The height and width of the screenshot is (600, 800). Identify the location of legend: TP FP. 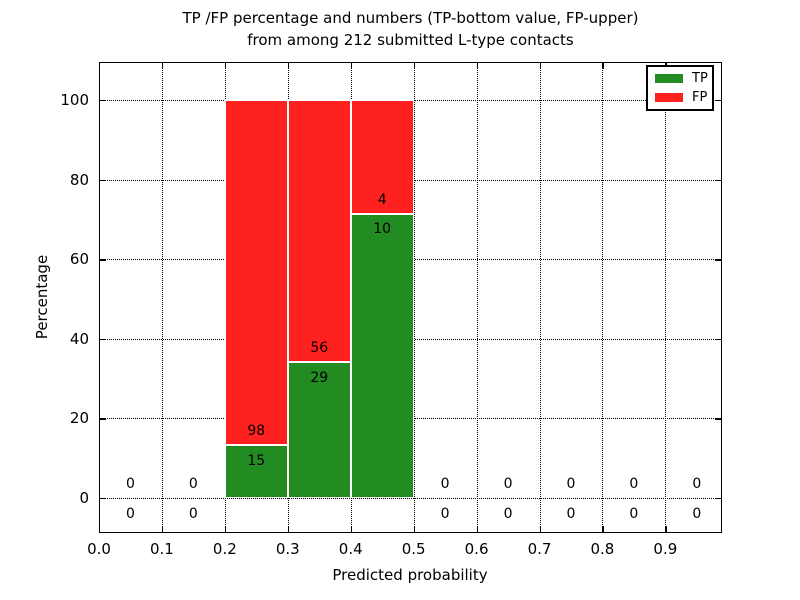
(680, 88).